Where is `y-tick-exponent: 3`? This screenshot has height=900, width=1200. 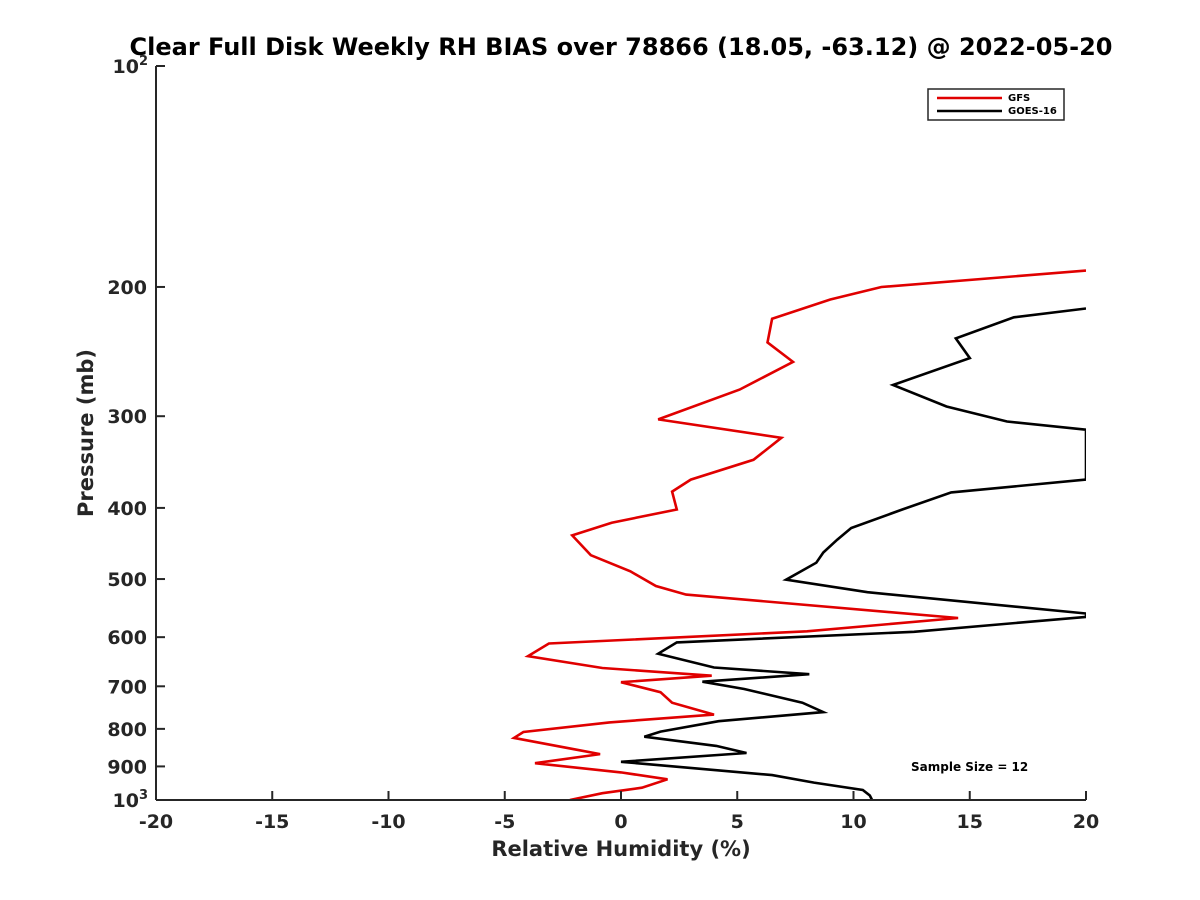
y-tick-exponent: 3 is located at coordinates (143, 795).